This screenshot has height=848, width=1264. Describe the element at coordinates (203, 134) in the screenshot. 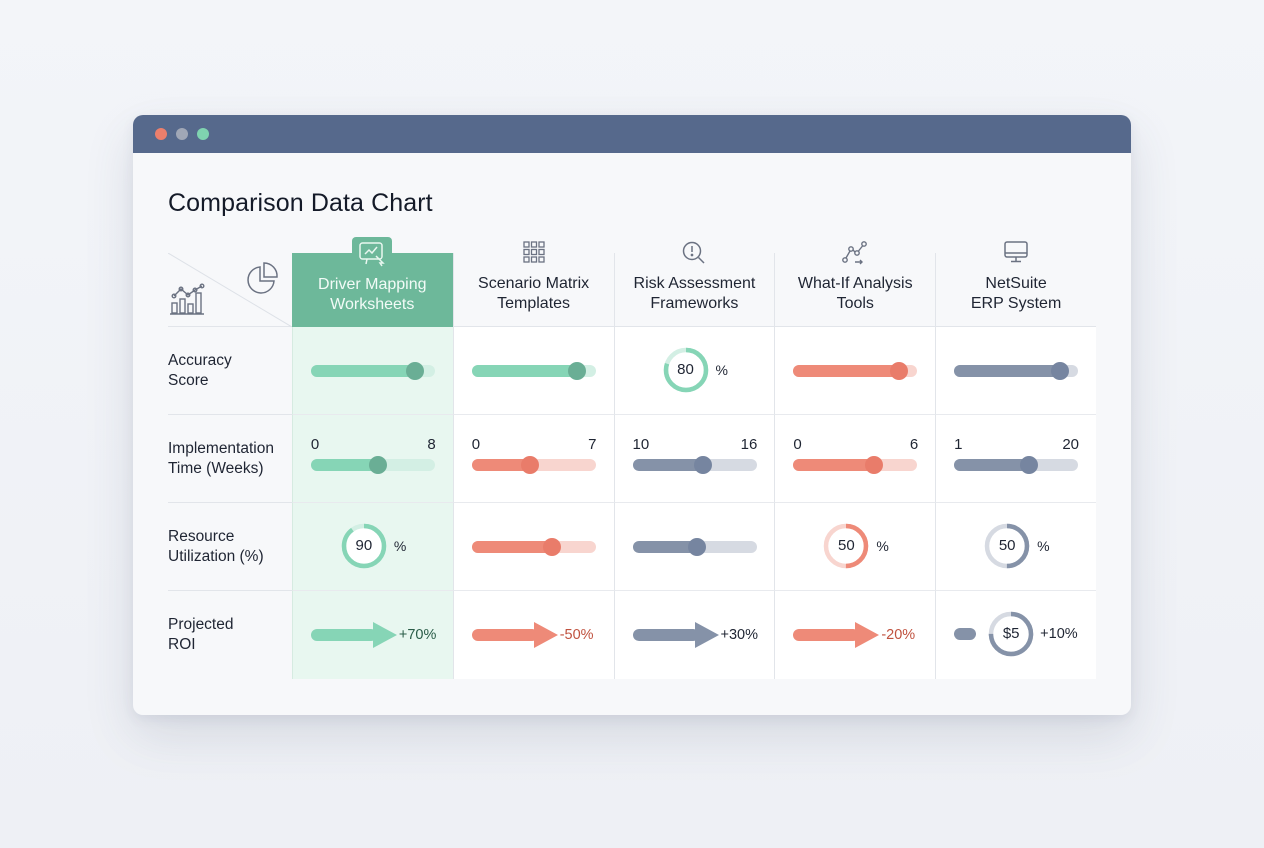

I see `maximize-button` at that location.